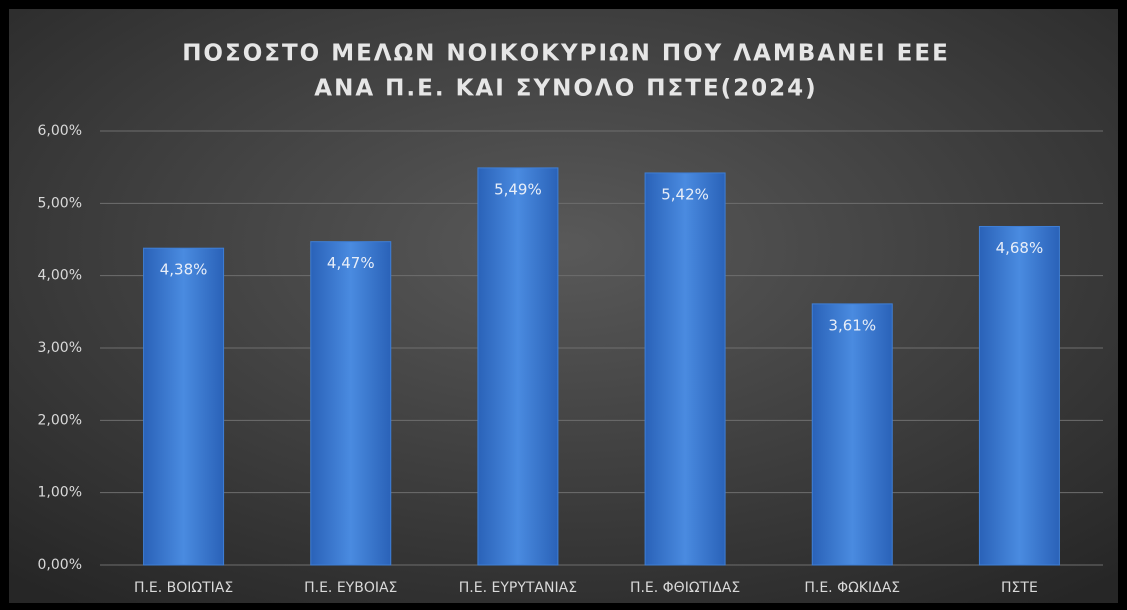  Describe the element at coordinates (60, 276) in the screenshot. I see `y-tick-label: 4,00%` at that location.